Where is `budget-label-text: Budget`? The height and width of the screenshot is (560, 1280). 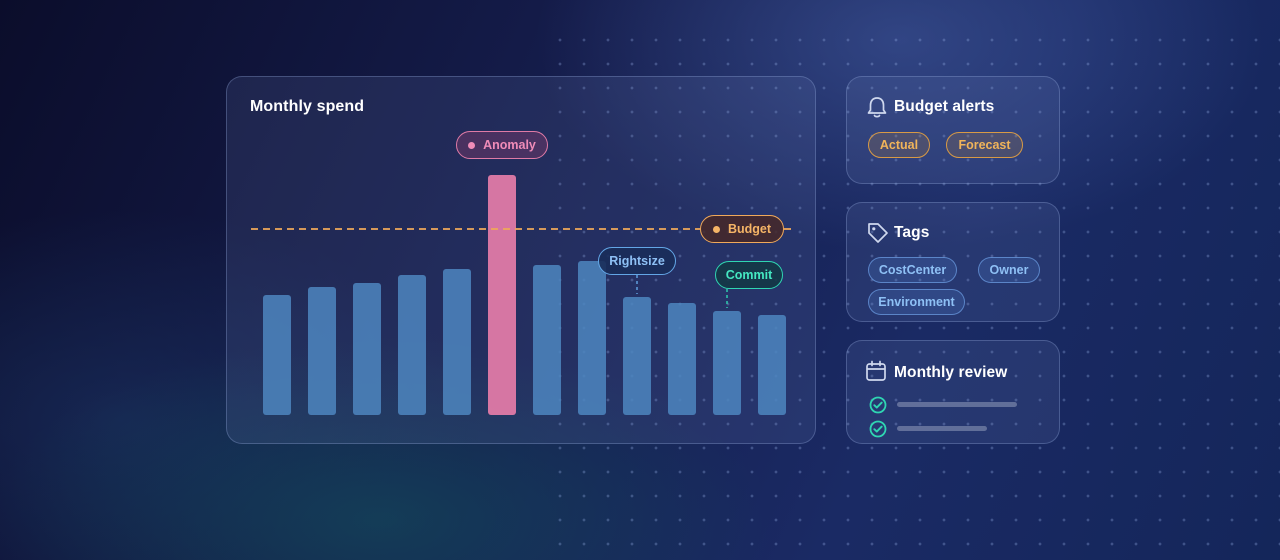 budget-label-text: Budget is located at coordinates (749, 229).